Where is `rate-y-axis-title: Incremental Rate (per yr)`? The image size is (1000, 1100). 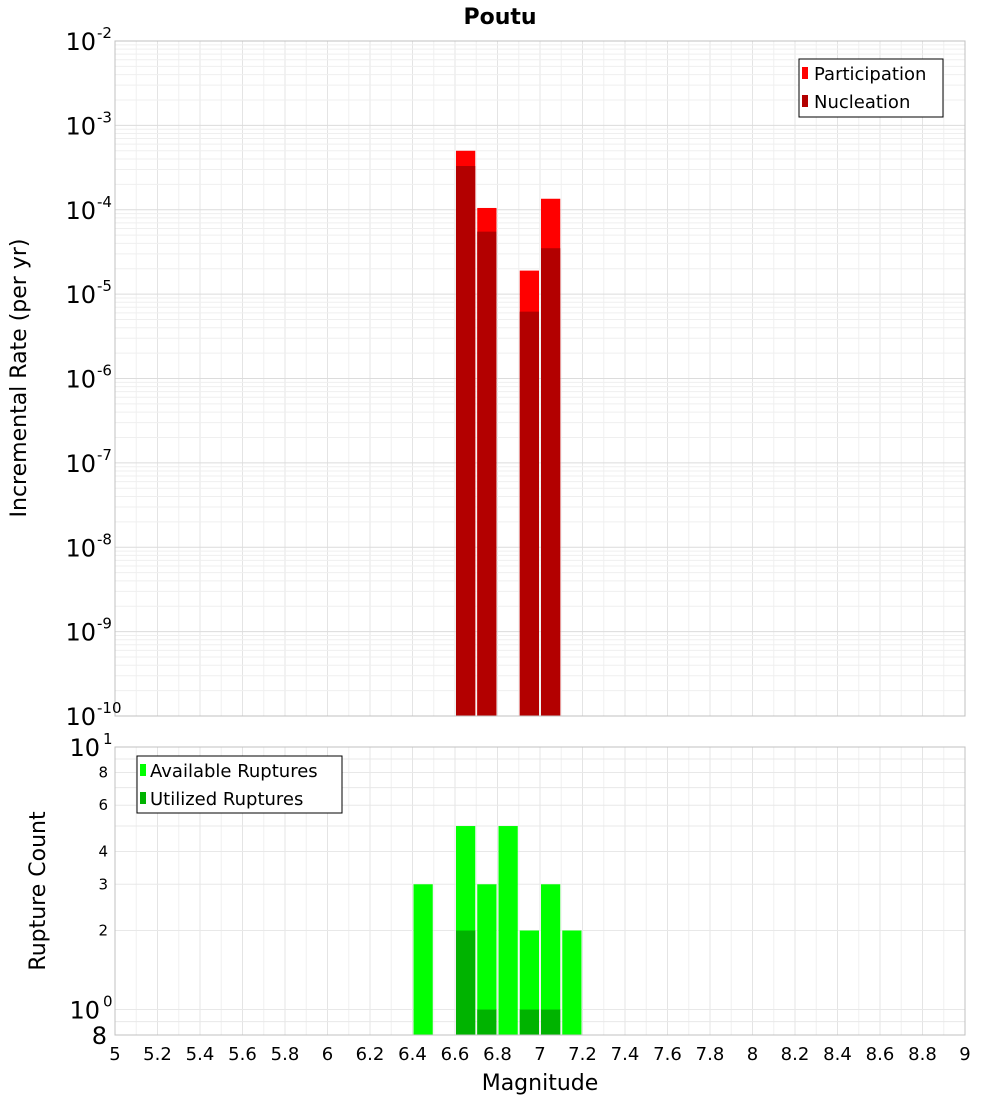 rate-y-axis-title: Incremental Rate (per yr) is located at coordinates (19, 378).